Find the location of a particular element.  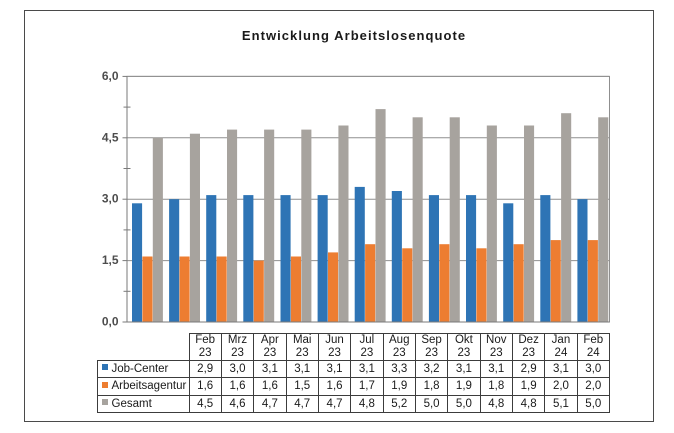

svg-text: 1,5 is located at coordinates (110, 260).